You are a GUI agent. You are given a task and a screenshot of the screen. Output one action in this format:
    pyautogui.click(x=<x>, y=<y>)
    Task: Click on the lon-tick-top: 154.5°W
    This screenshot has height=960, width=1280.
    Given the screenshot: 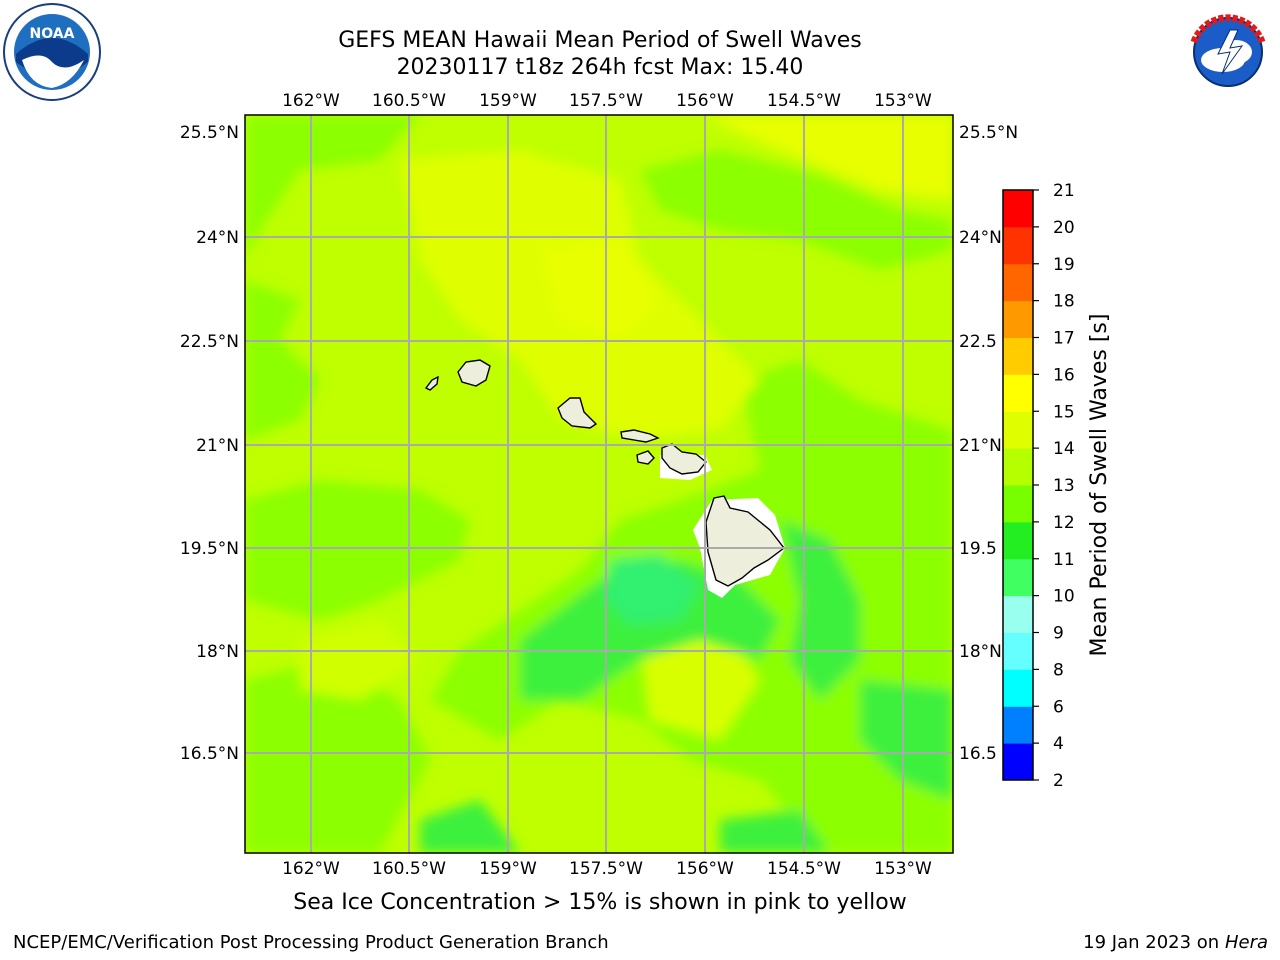 What is the action you would take?
    pyautogui.click(x=804, y=101)
    